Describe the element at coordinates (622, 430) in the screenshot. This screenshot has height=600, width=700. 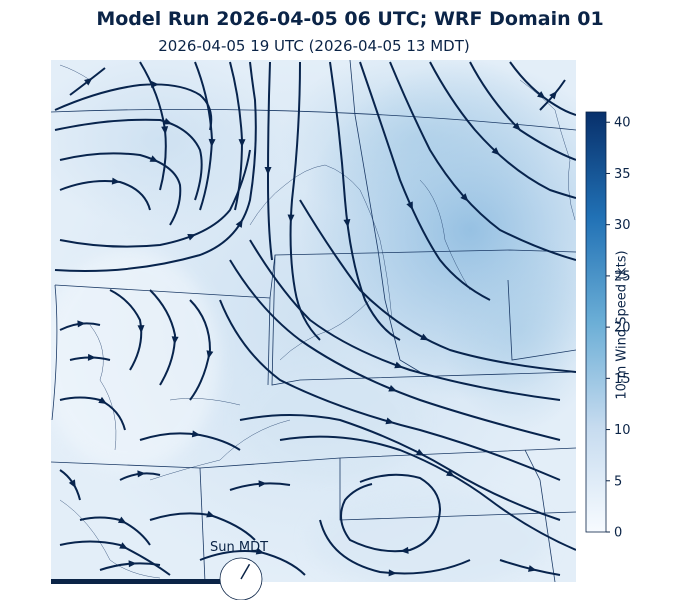
I see `colorbar-tick-label: 10` at that location.